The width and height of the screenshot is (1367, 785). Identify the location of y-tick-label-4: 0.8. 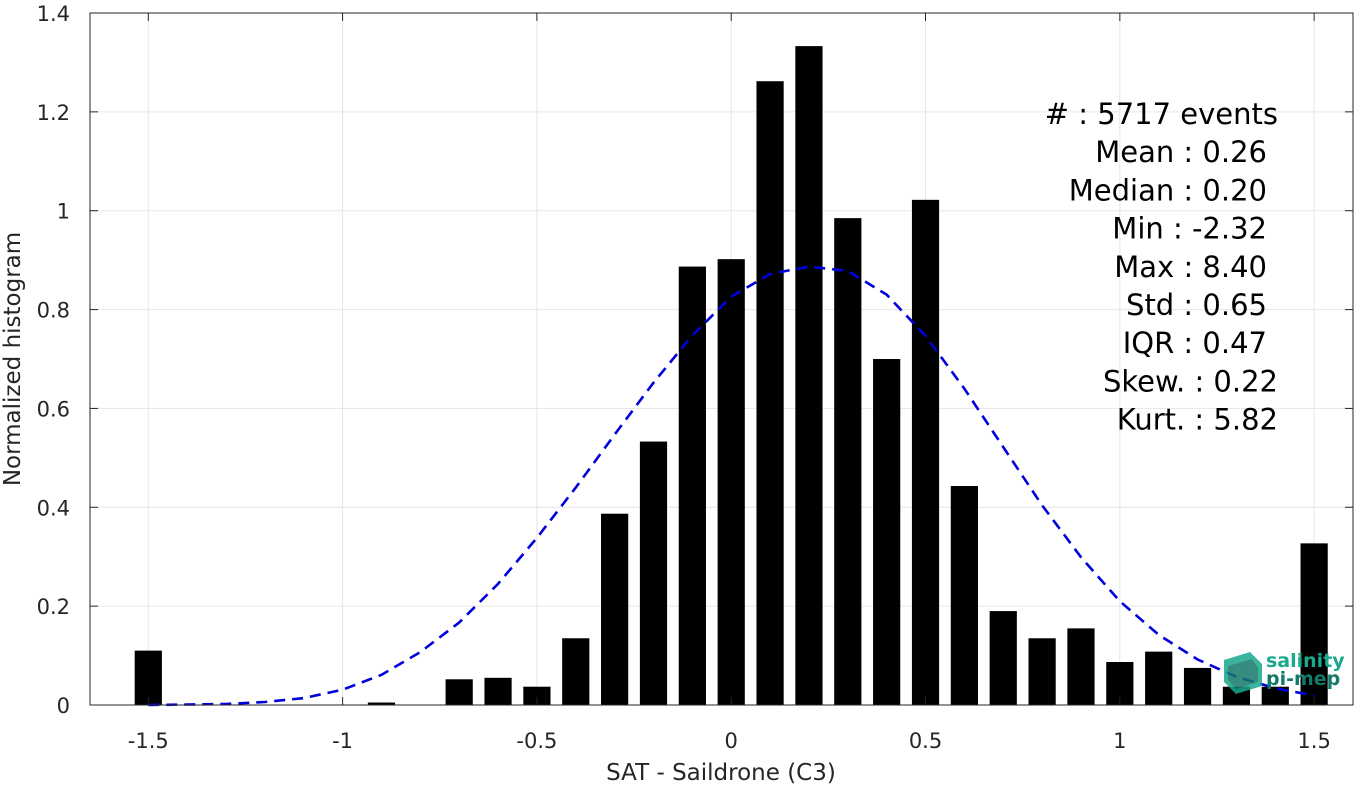
(53, 311).